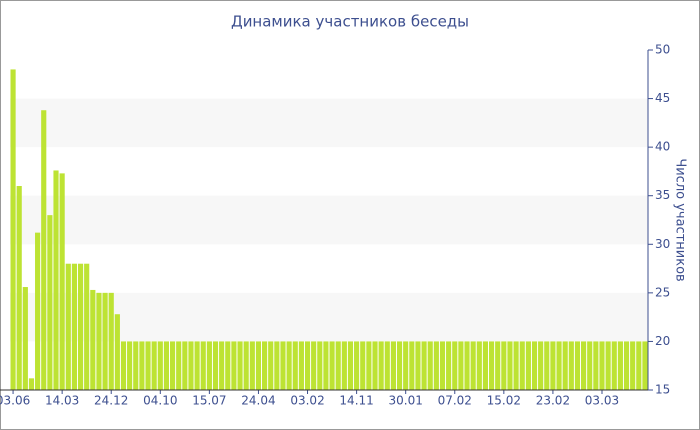 The image size is (700, 430). I want to click on y-tick-label: 30, so click(662, 244).